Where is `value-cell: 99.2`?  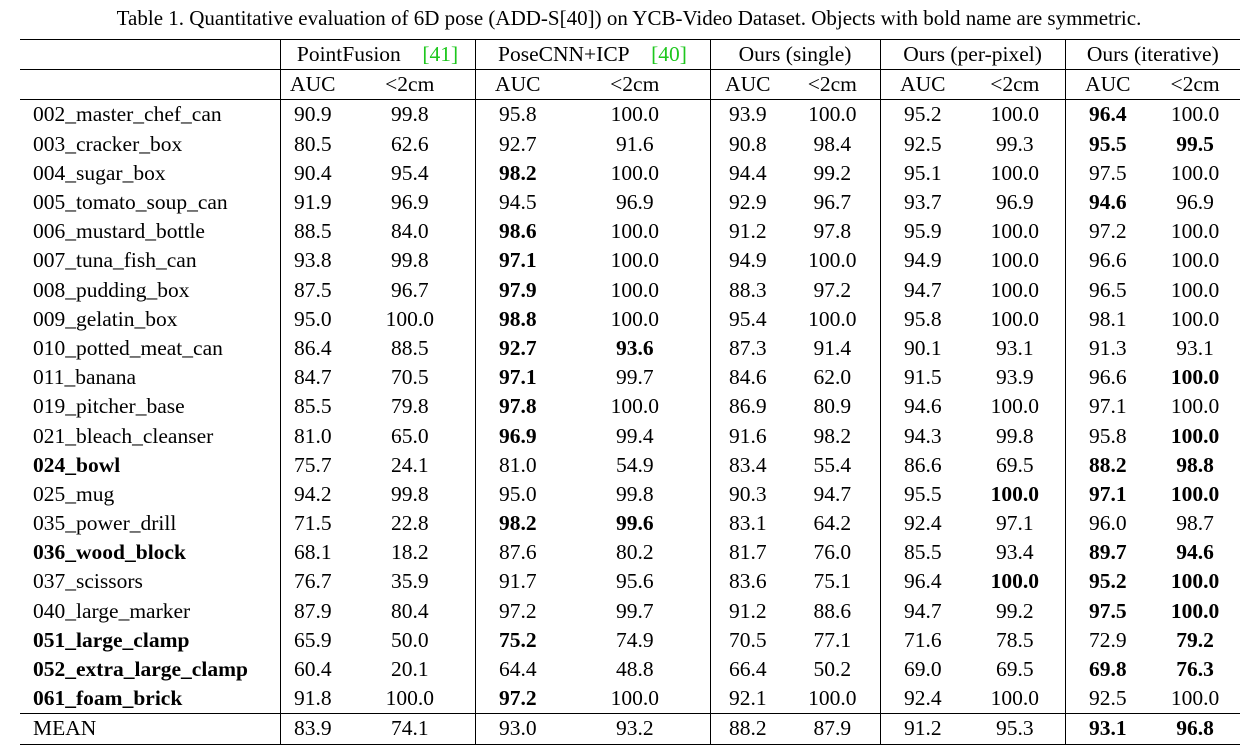 value-cell: 99.2 is located at coordinates (832, 172).